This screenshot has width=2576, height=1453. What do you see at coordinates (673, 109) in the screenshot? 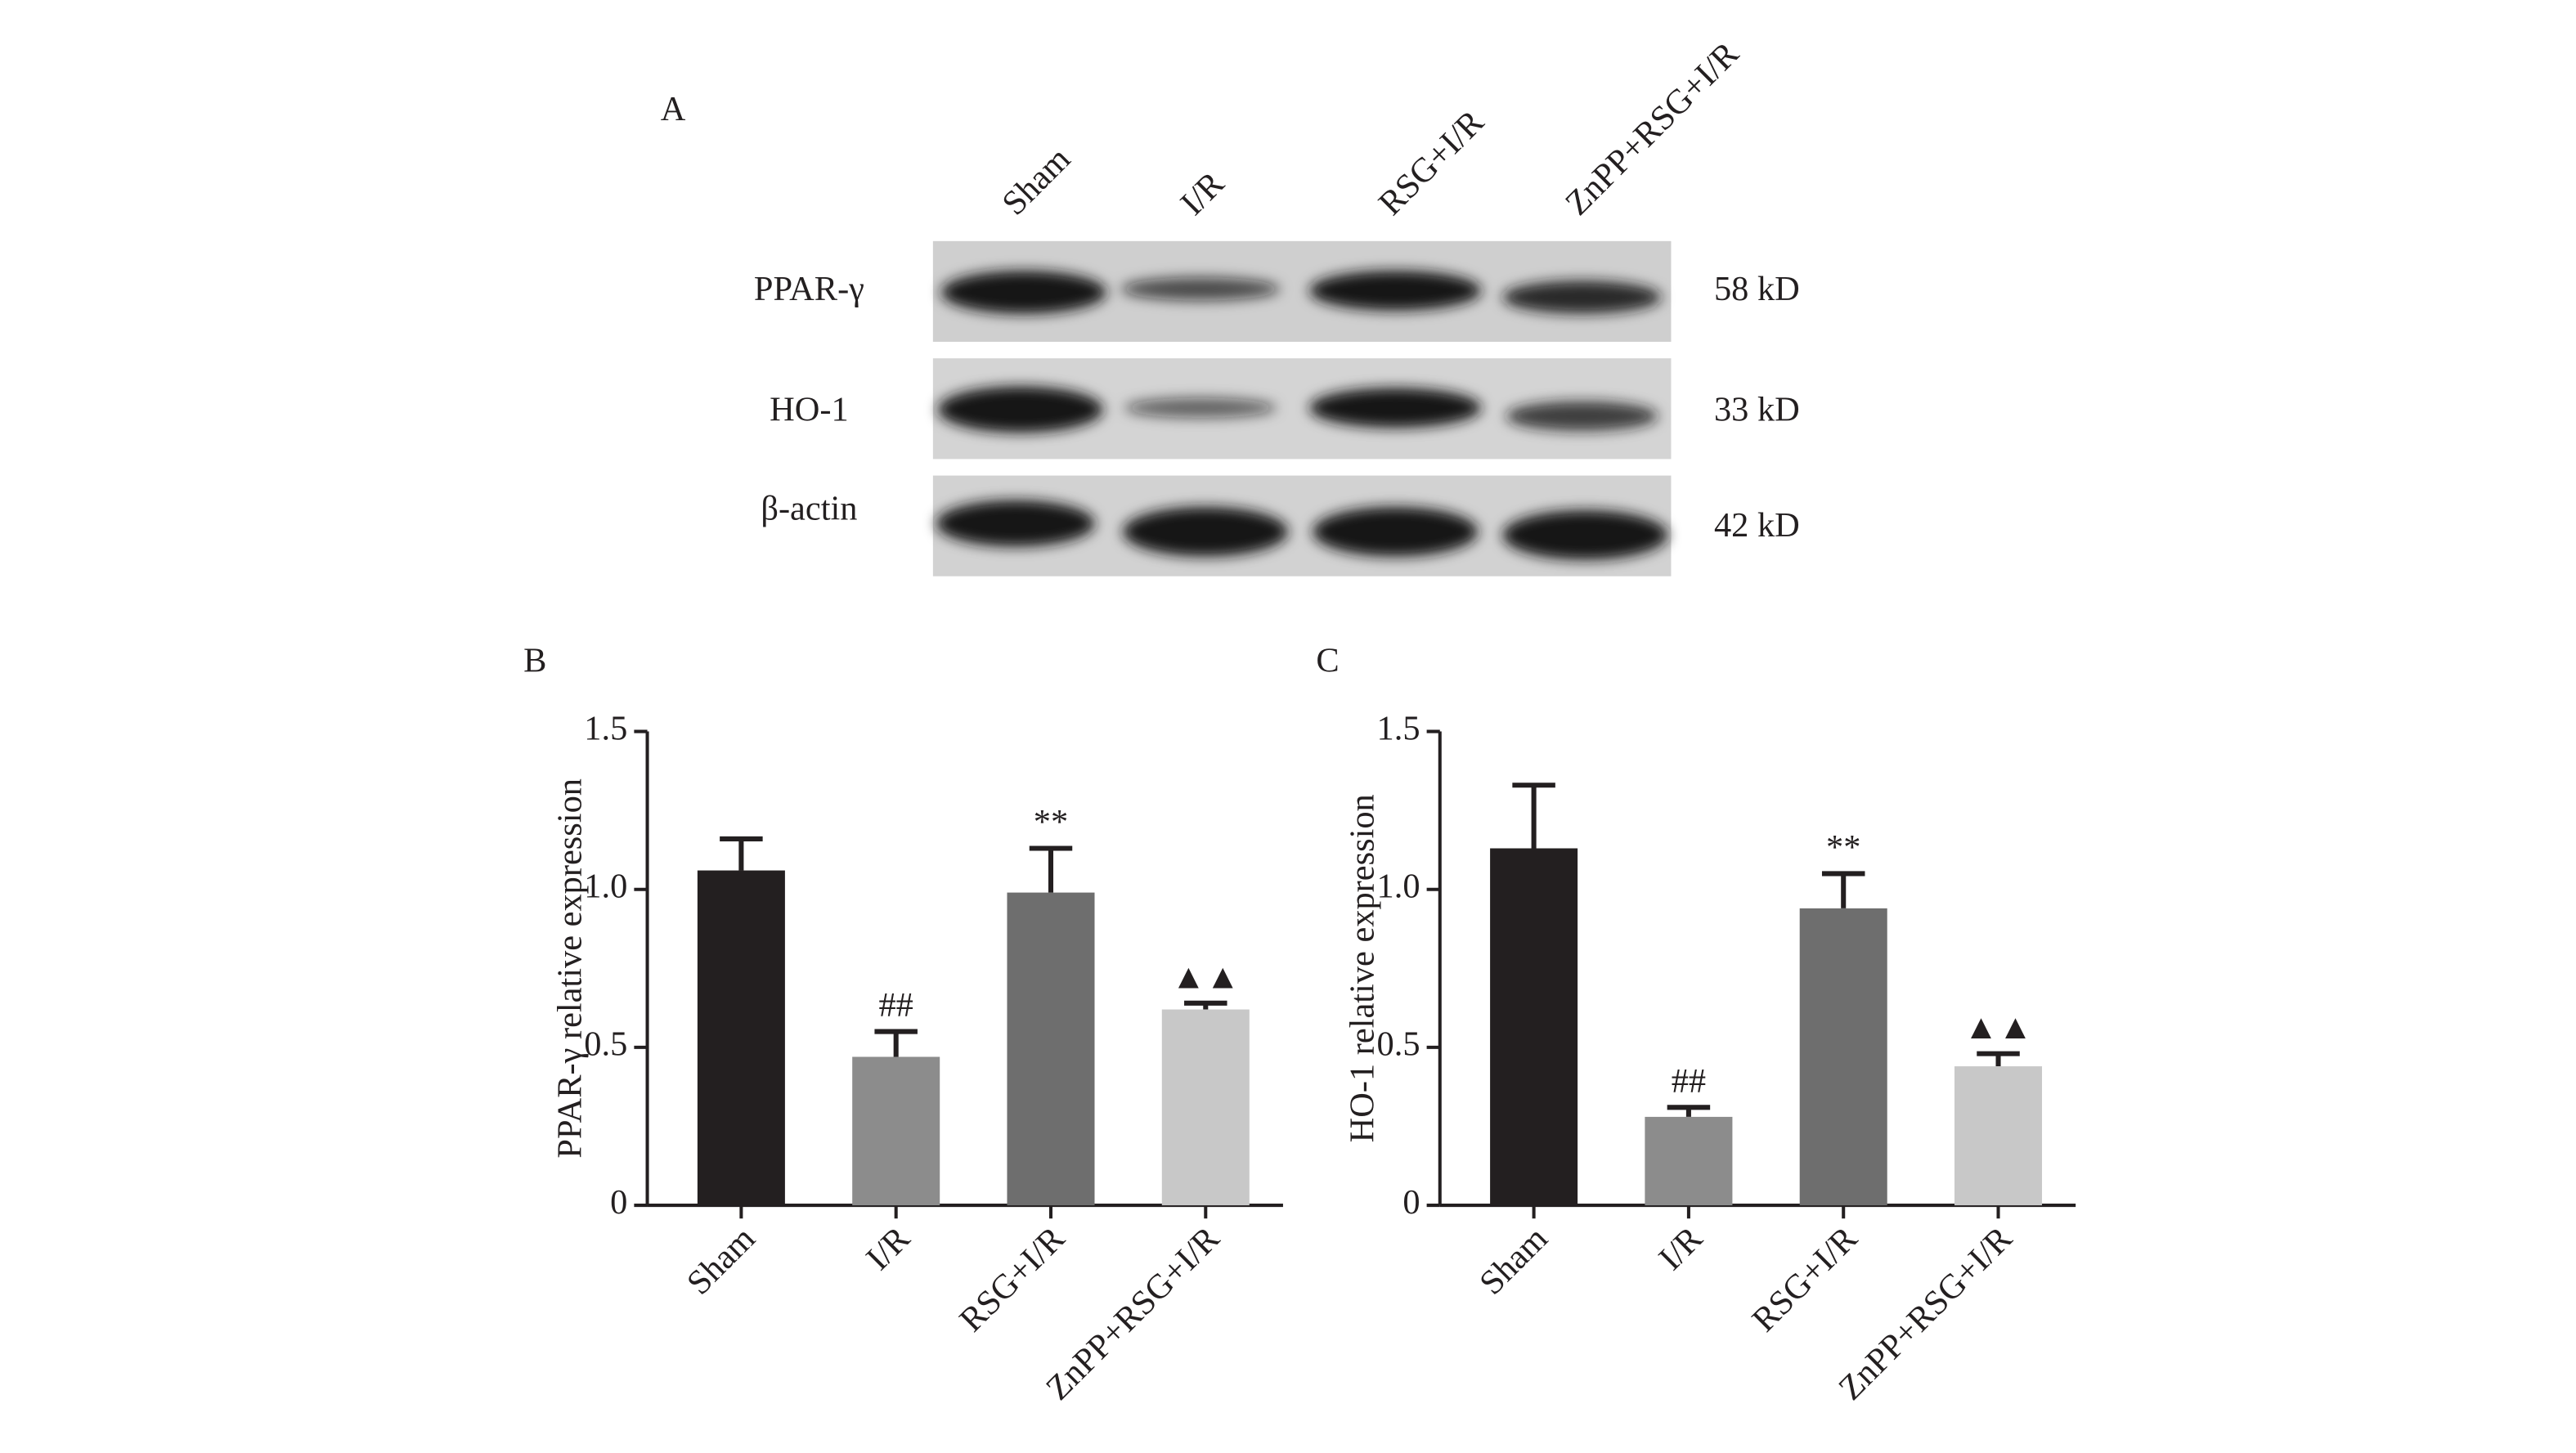
I see `panel-label: A` at bounding box center [673, 109].